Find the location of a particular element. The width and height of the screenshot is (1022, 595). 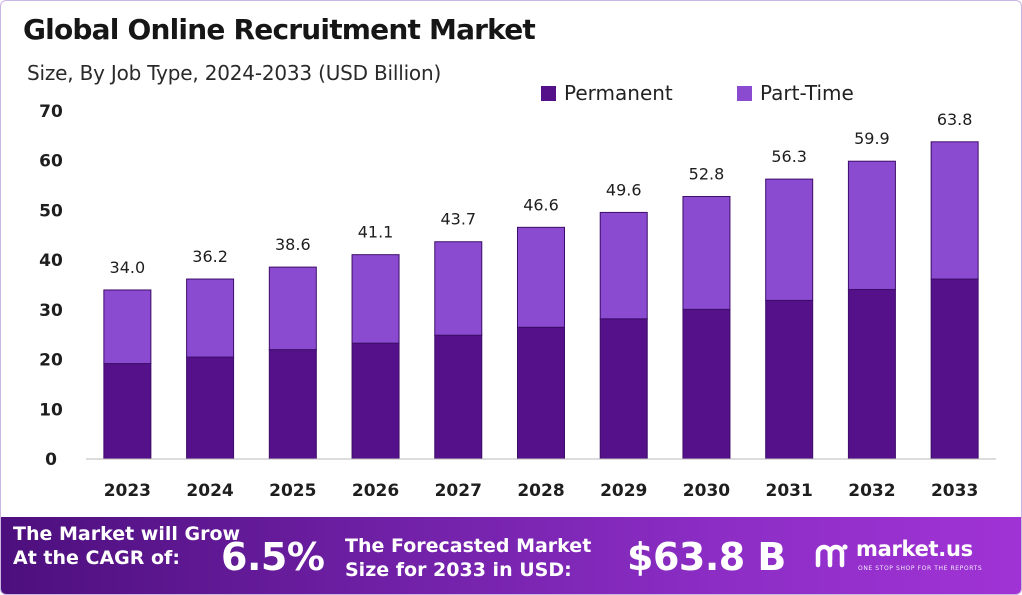

y-tick-label: 30 is located at coordinates (51, 311).